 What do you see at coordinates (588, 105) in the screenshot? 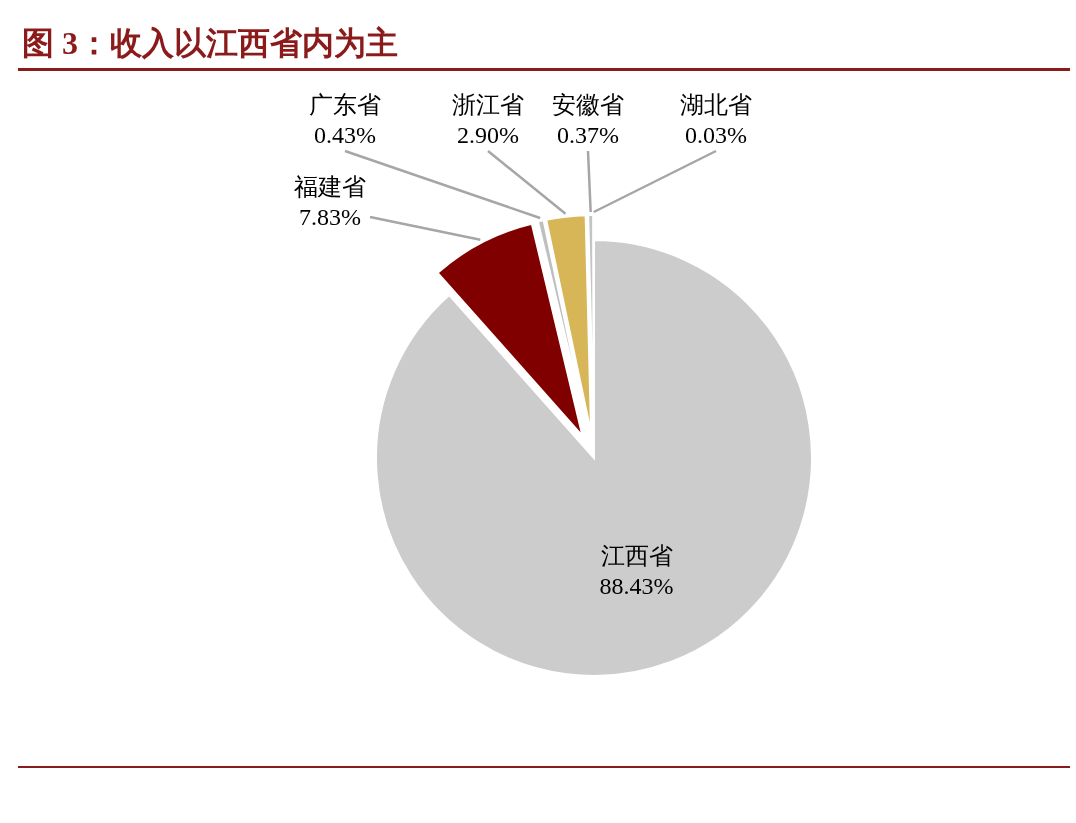
I see `slice-label: 安徽省` at bounding box center [588, 105].